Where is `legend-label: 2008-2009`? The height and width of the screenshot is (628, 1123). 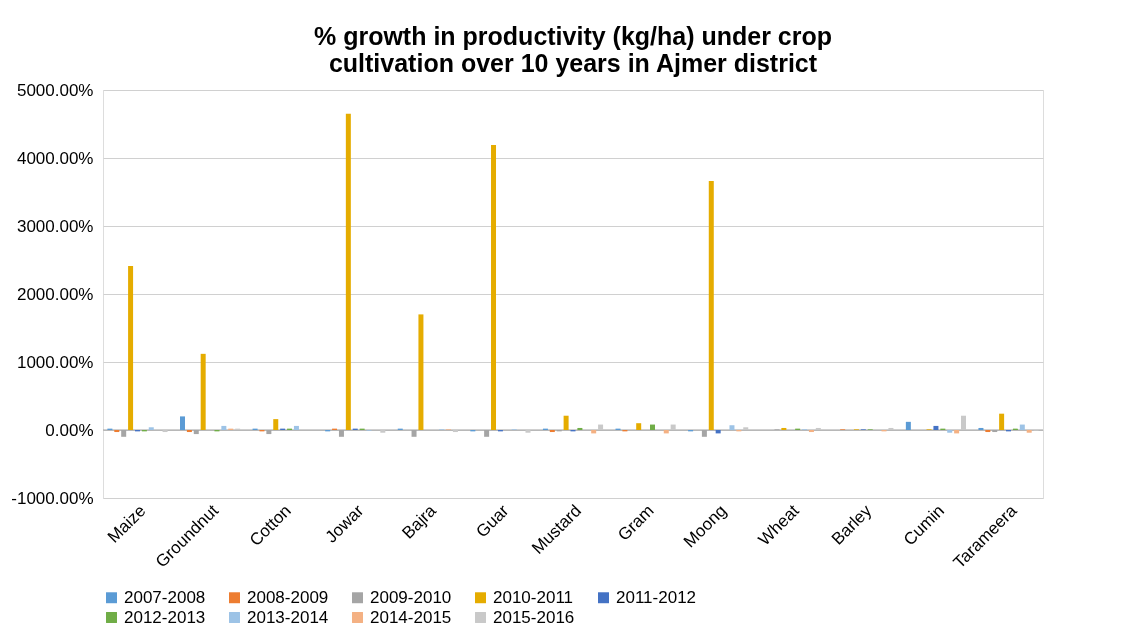 legend-label: 2008-2009 is located at coordinates (288, 597).